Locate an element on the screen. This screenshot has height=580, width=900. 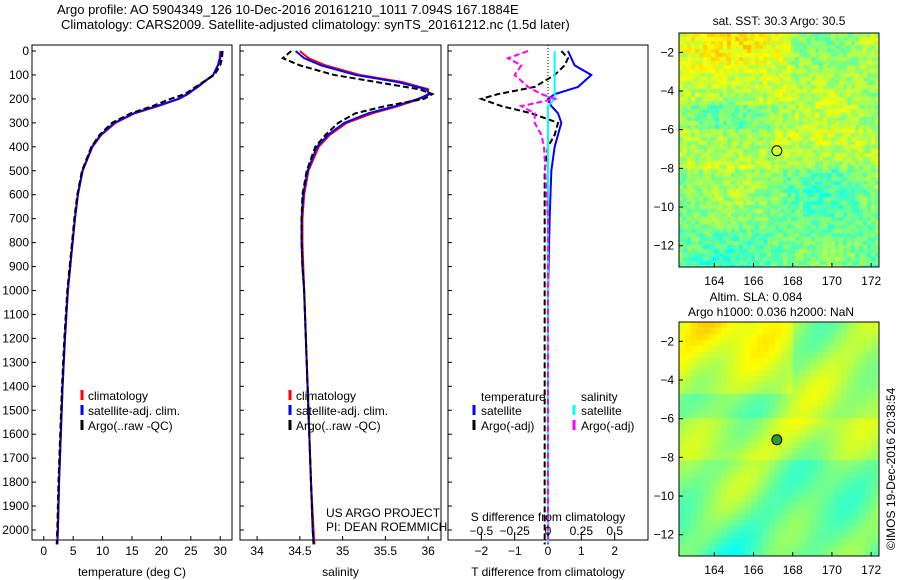
map-axes-sla-map: 164 166 168 170 172 −2 −4 −6 −8 −10 −12 is located at coordinates (767, 449).